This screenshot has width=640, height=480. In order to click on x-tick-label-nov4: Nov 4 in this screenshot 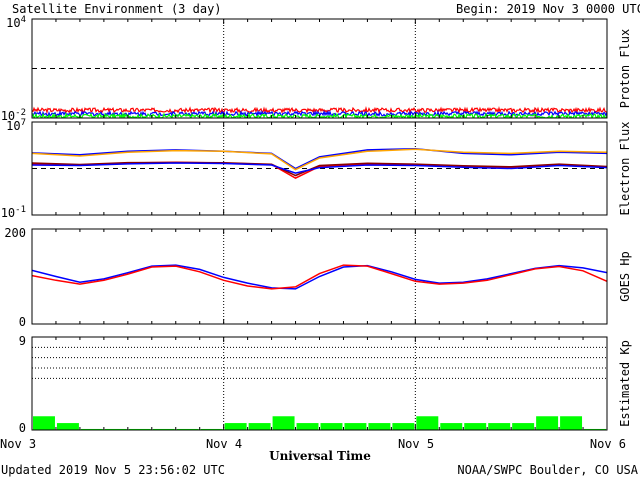, I will do `click(224, 444)`.